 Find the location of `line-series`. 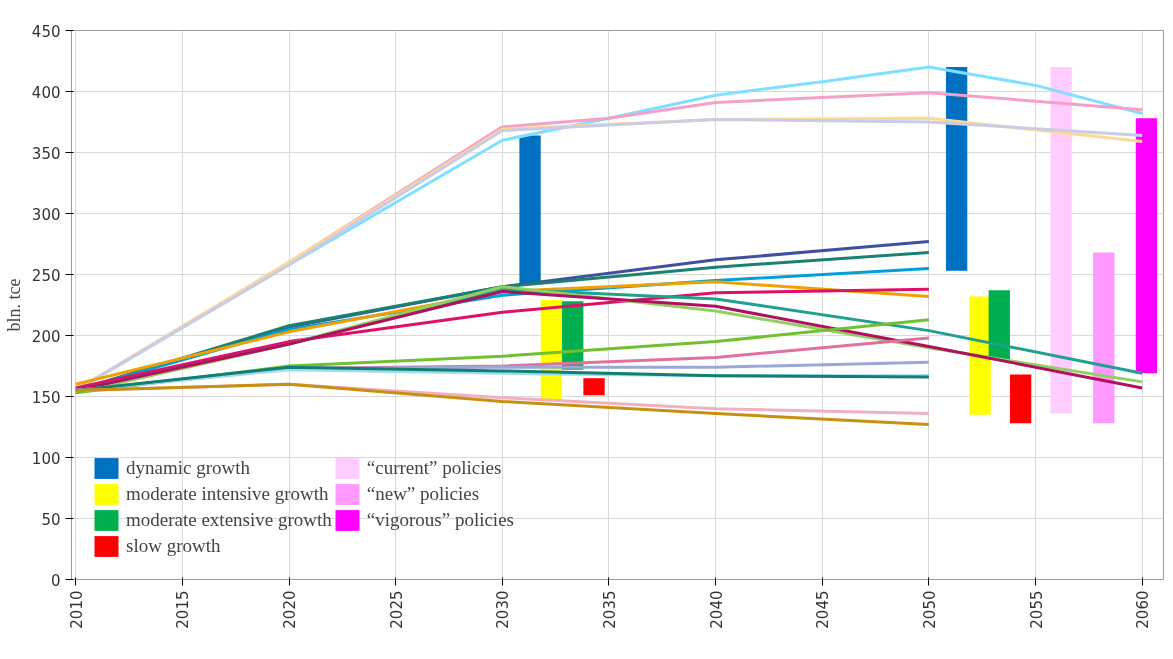

line-series is located at coordinates (502, 404).